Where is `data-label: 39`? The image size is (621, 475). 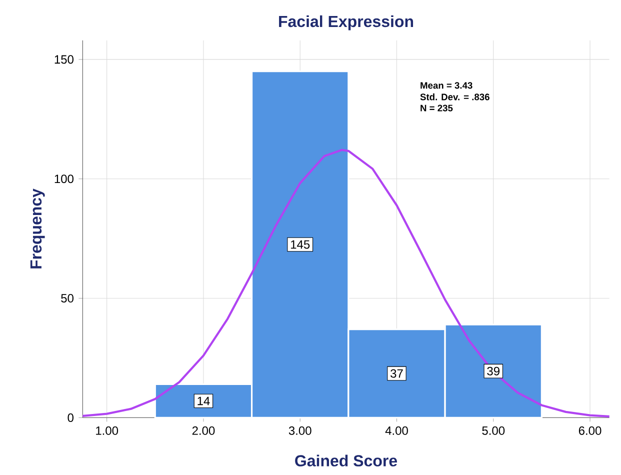 data-label: 39 is located at coordinates (493, 371).